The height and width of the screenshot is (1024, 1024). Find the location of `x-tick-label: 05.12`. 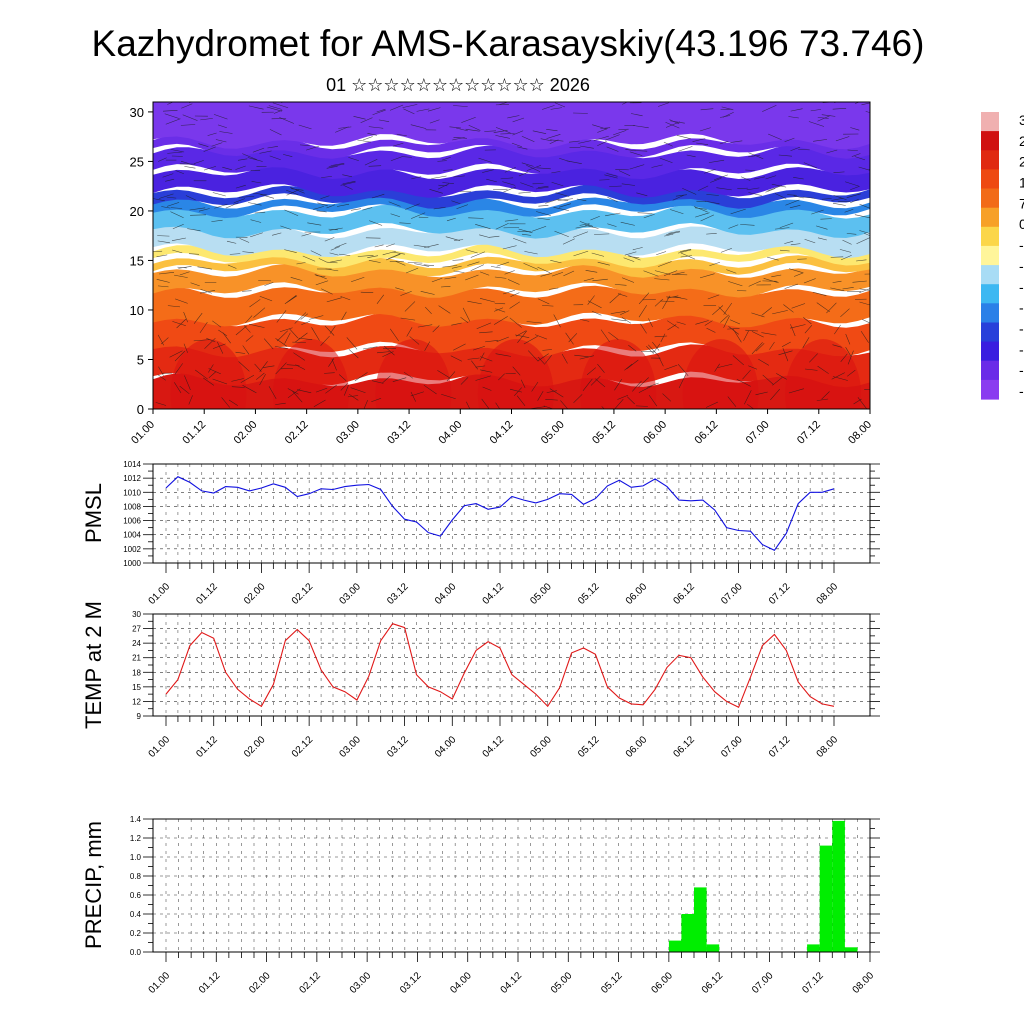

x-tick-label: 05.12 is located at coordinates (604, 433).